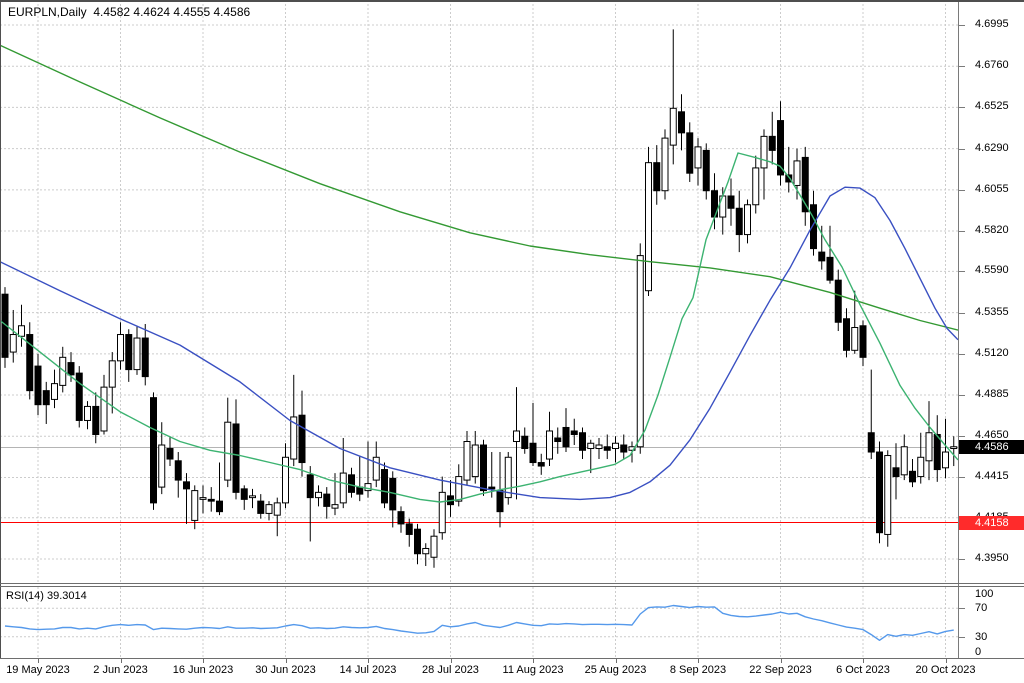 Image resolution: width=1024 pixels, height=683 pixels. Describe the element at coordinates (450, 670) in the screenshot. I see `date-label: 28 Jul 2023` at that location.